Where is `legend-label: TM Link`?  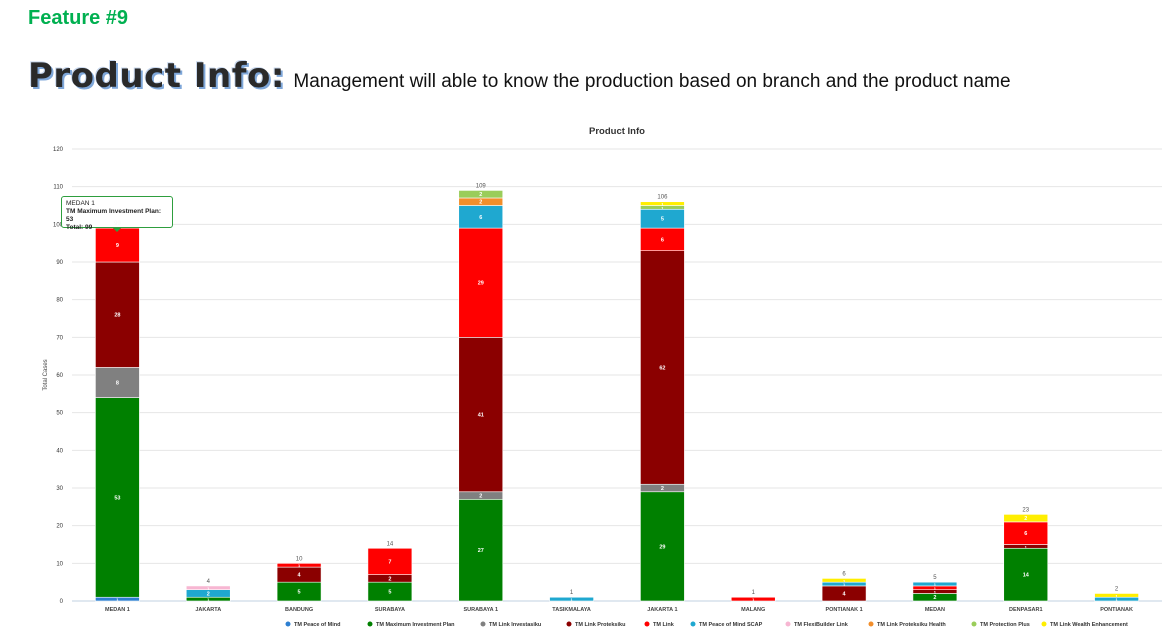 legend-label: TM Link is located at coordinates (664, 625).